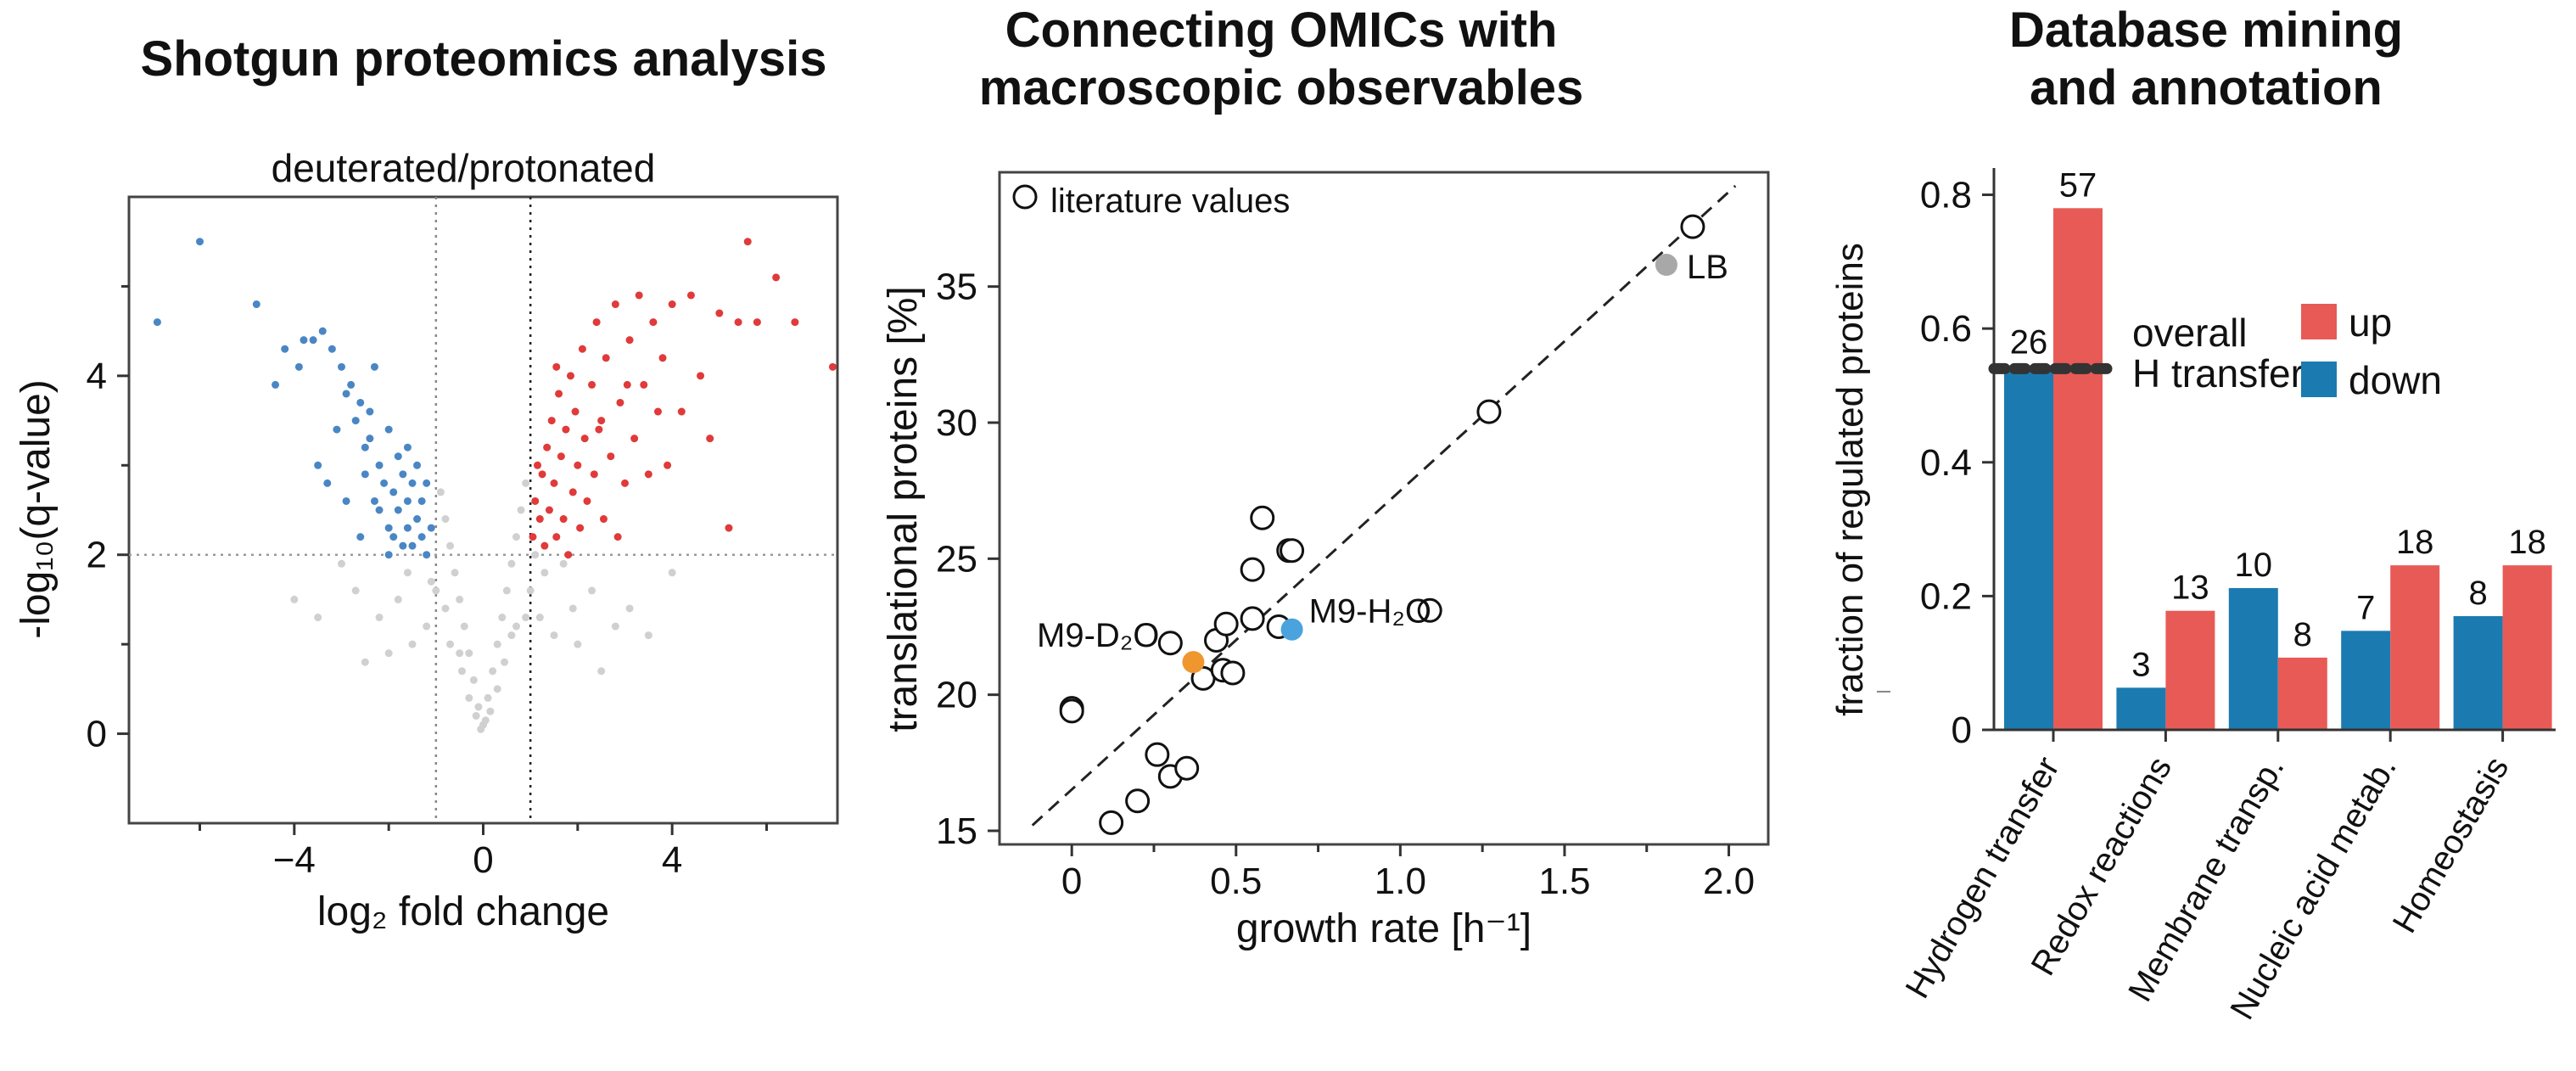 Image resolution: width=2576 pixels, height=1071 pixels. Describe the element at coordinates (1281, 87) in the screenshot. I see `title-b-line-2: macroscopic observables` at that location.